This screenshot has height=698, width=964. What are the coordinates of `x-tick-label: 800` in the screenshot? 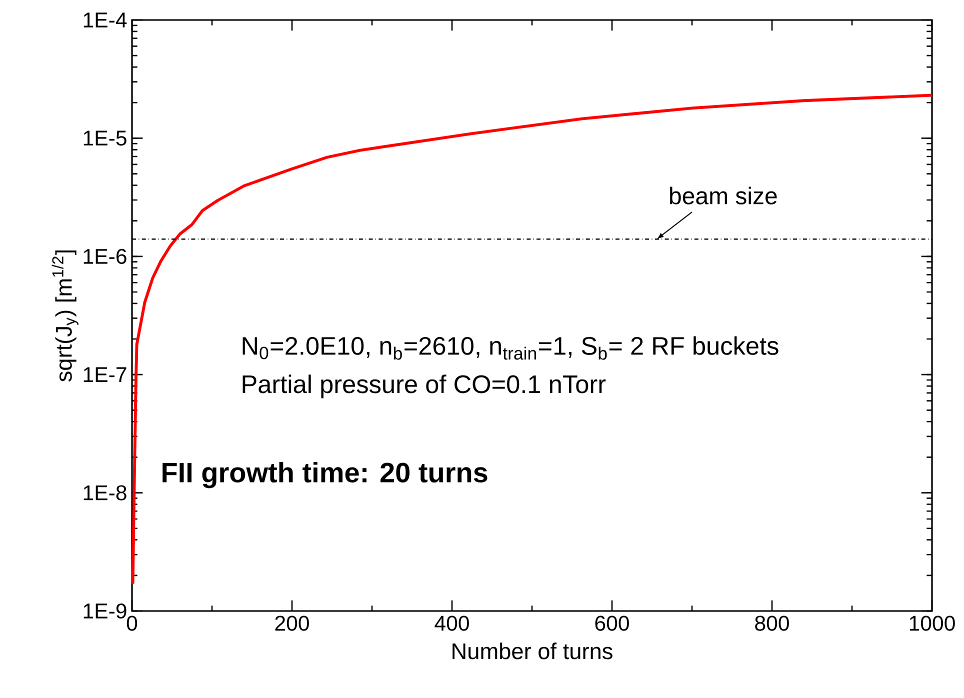 It's located at (772, 623).